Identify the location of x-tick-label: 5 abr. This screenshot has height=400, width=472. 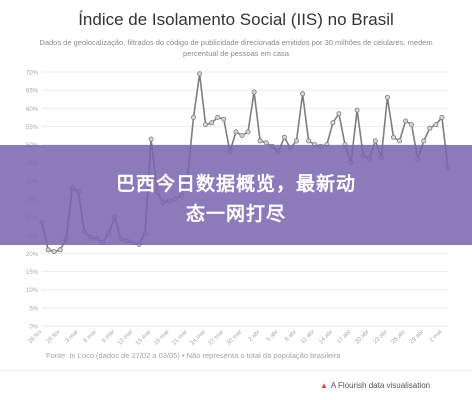
(273, 336).